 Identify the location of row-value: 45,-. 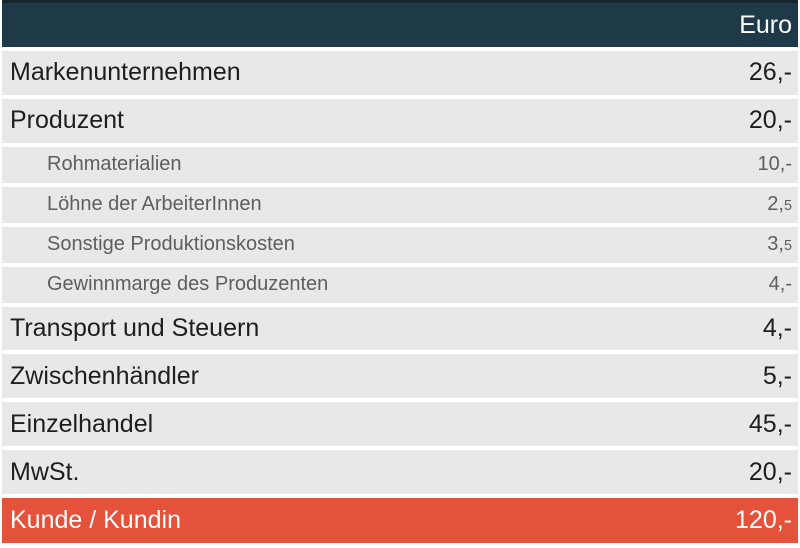
(770, 423).